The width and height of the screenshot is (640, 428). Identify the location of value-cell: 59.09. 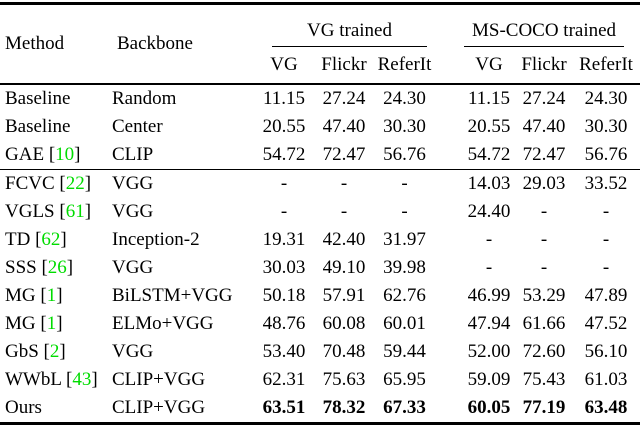
(489, 379).